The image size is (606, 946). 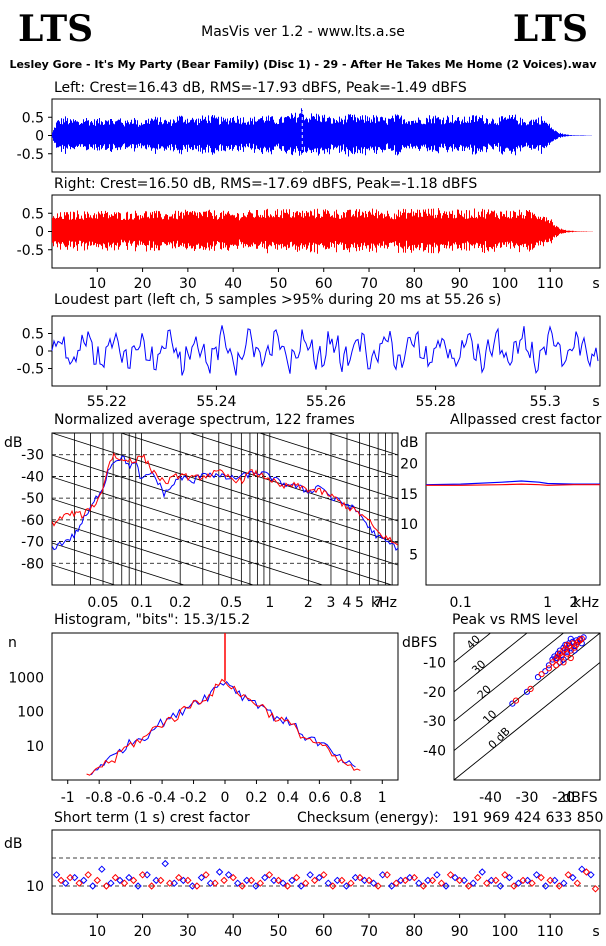 What do you see at coordinates (409, 525) in the screenshot?
I see `allpass-ytick-label: 10` at bounding box center [409, 525].